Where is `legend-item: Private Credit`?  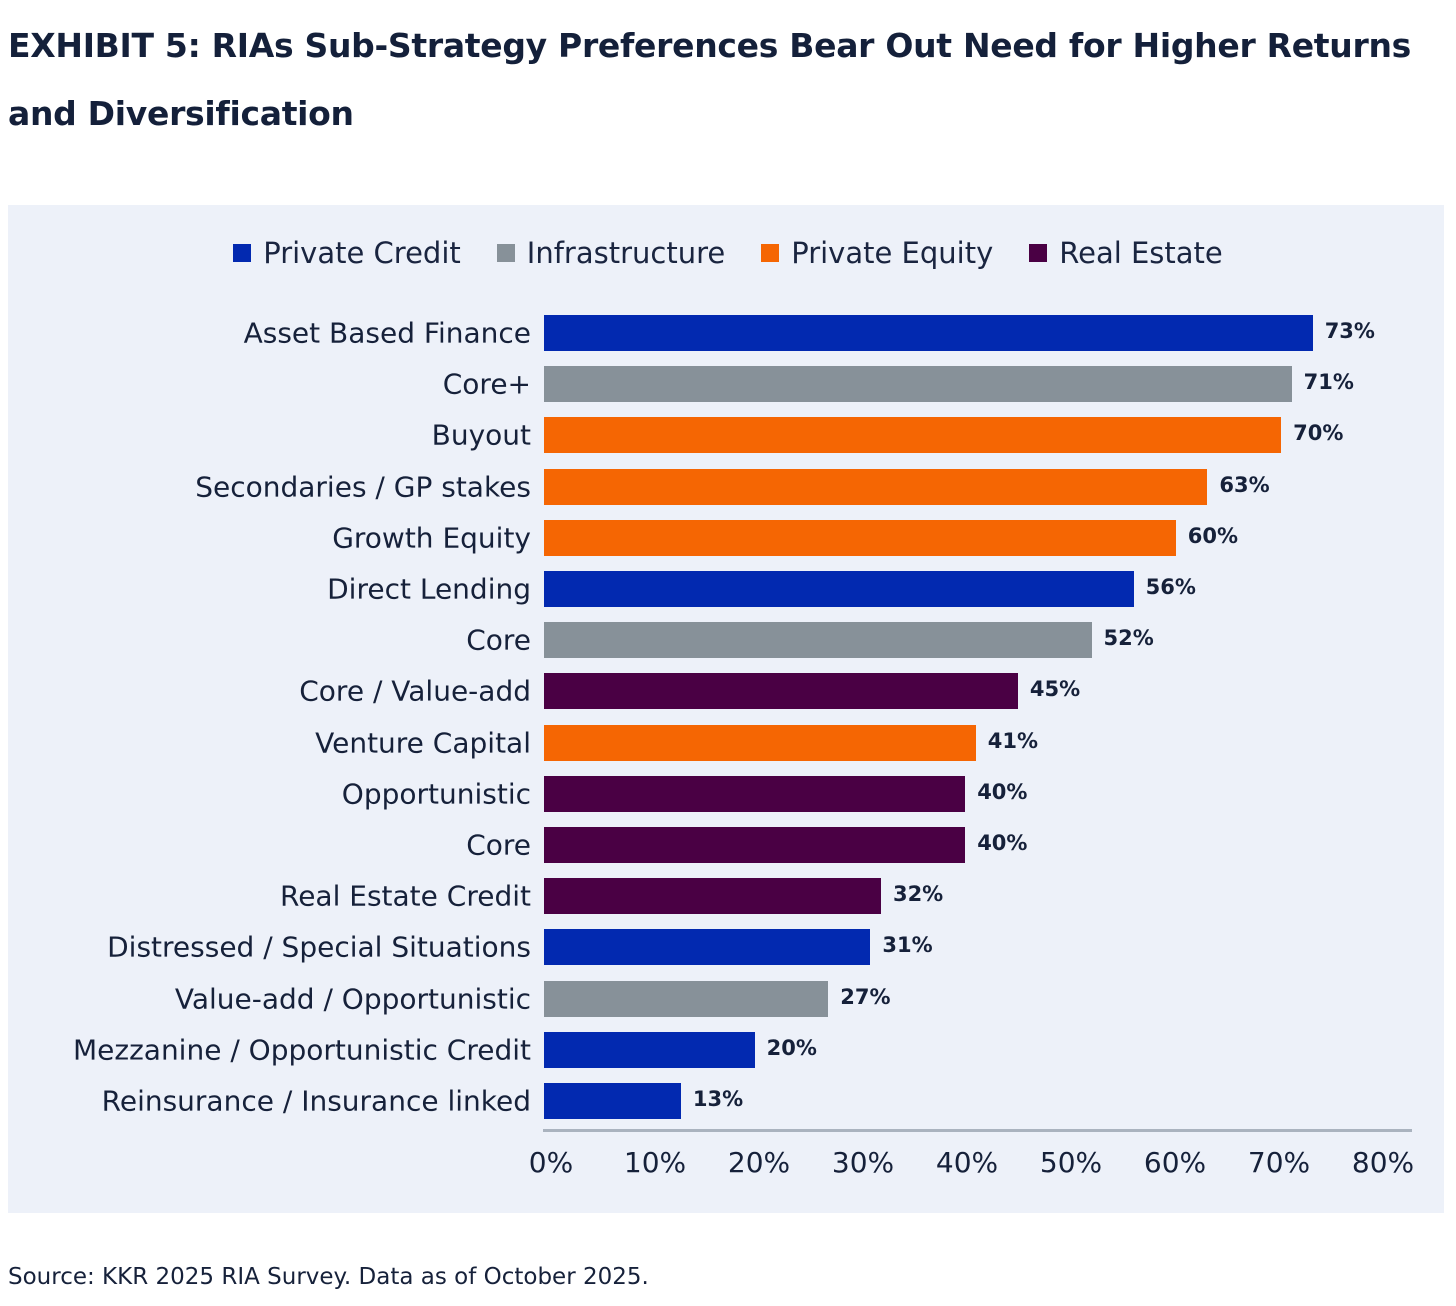 legend-item: Private Credit is located at coordinates (347, 253).